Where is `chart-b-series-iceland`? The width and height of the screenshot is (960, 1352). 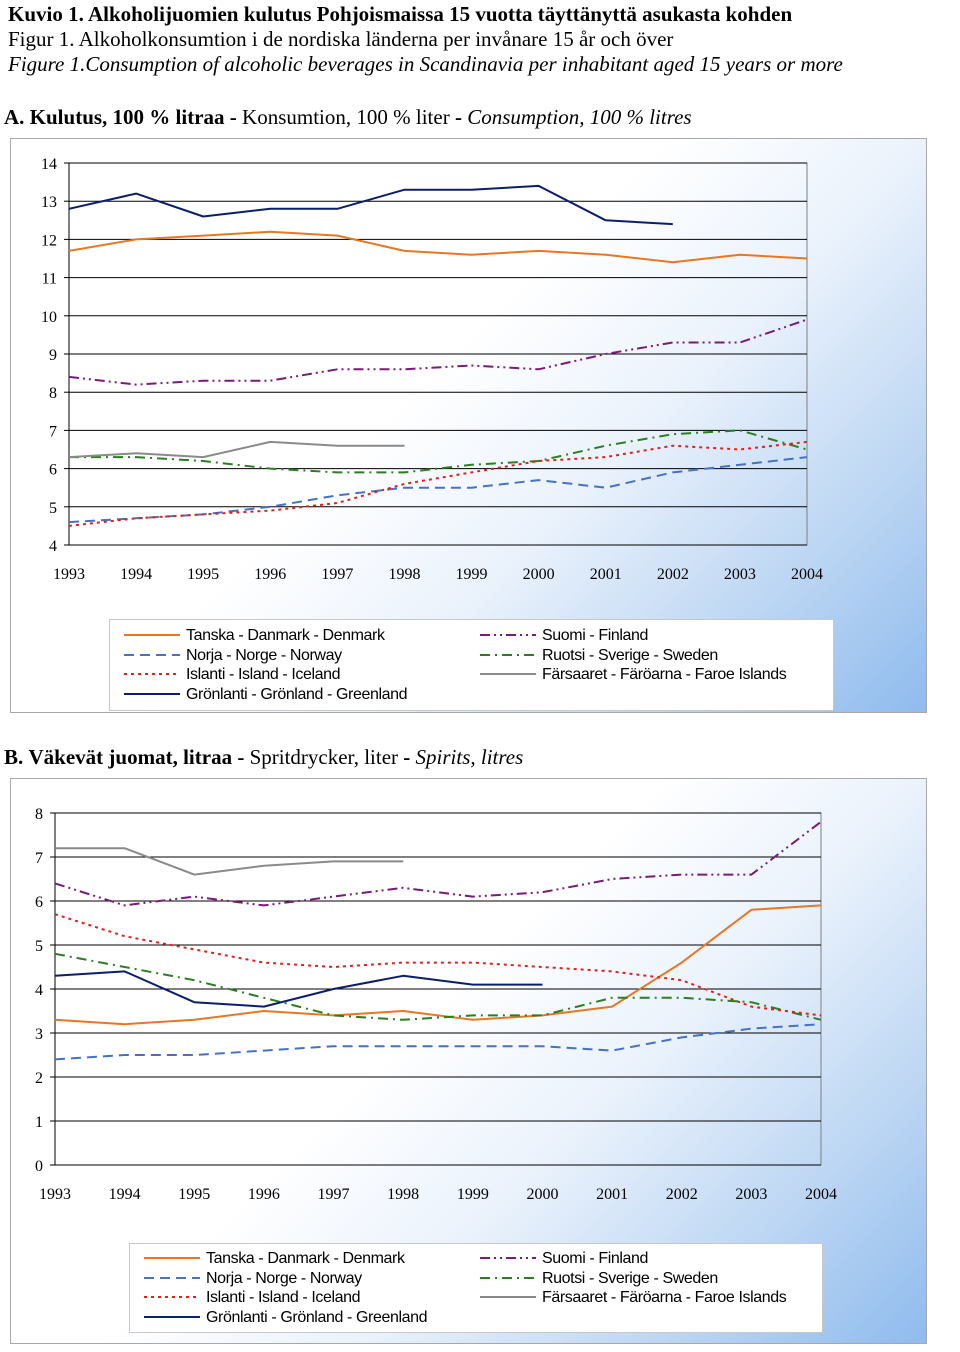
chart-b-series-iceland is located at coordinates (438, 965).